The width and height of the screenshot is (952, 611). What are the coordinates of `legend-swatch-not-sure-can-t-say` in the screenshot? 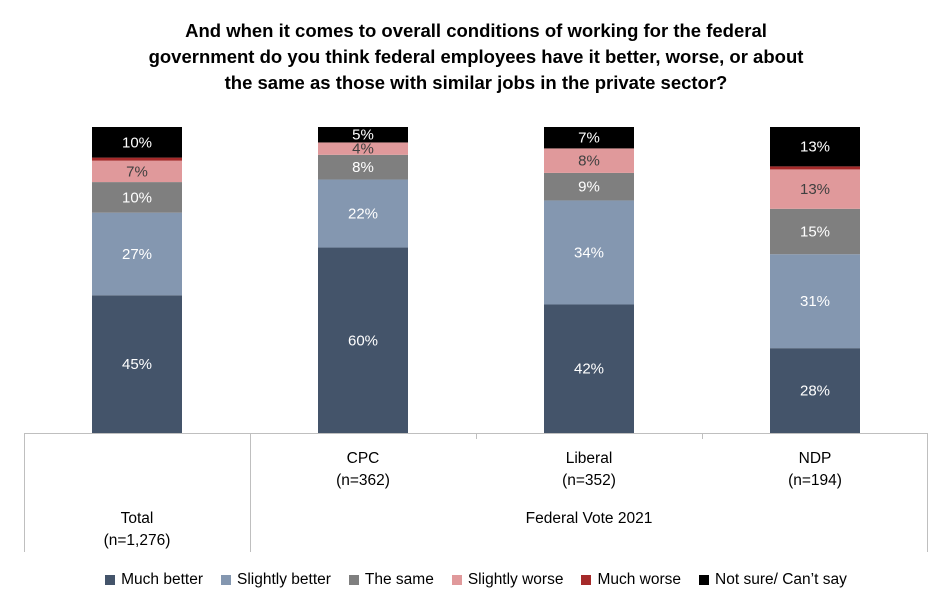 It's located at (704, 580).